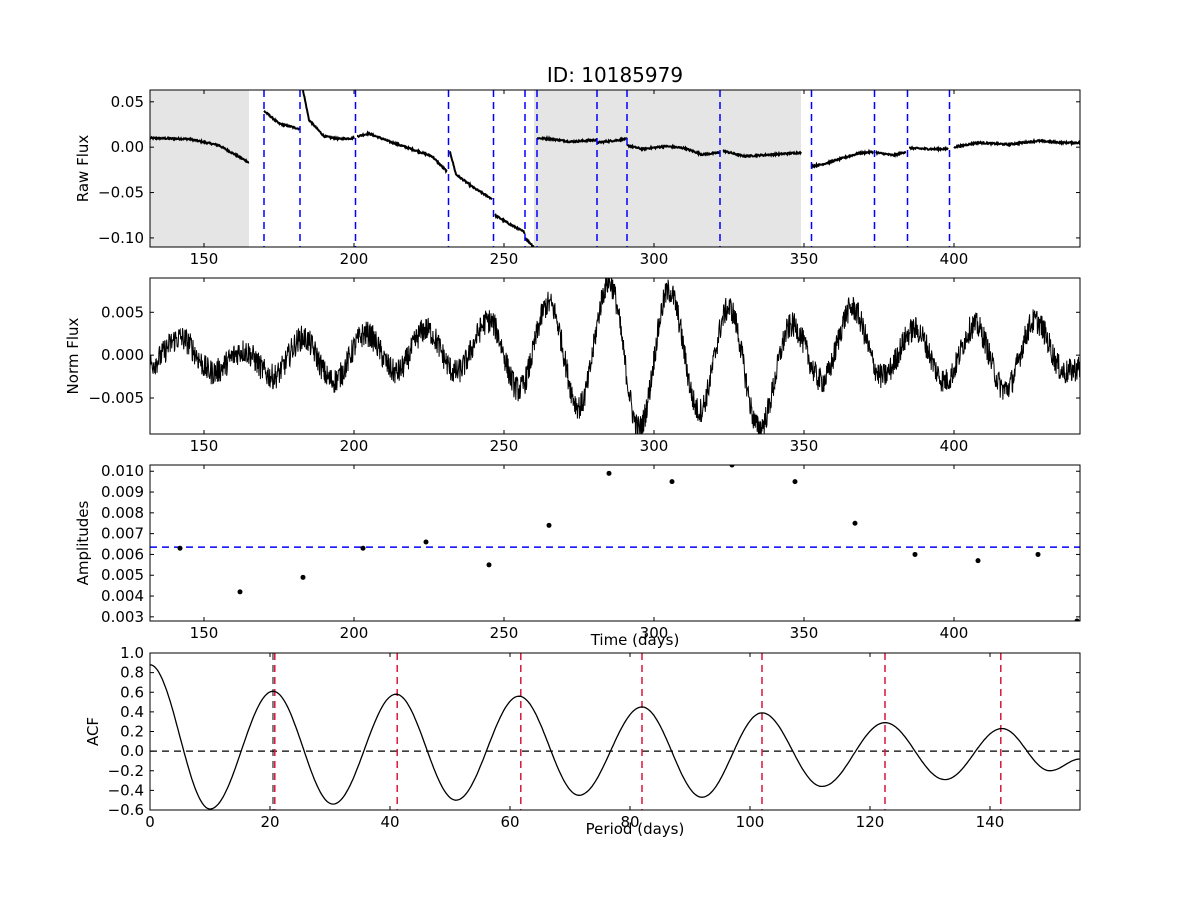 The image size is (1200, 900). Describe the element at coordinates (354, 259) in the screenshot. I see `raw-flux-xtick-label: 200` at that location.